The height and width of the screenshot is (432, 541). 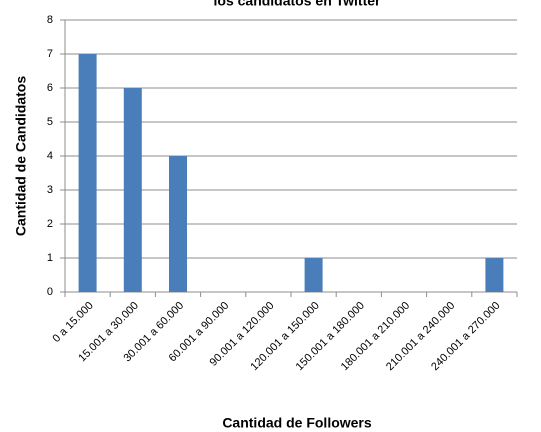 What do you see at coordinates (298, 4) in the screenshot?
I see `chart-title: los candidatos en Twitter` at bounding box center [298, 4].